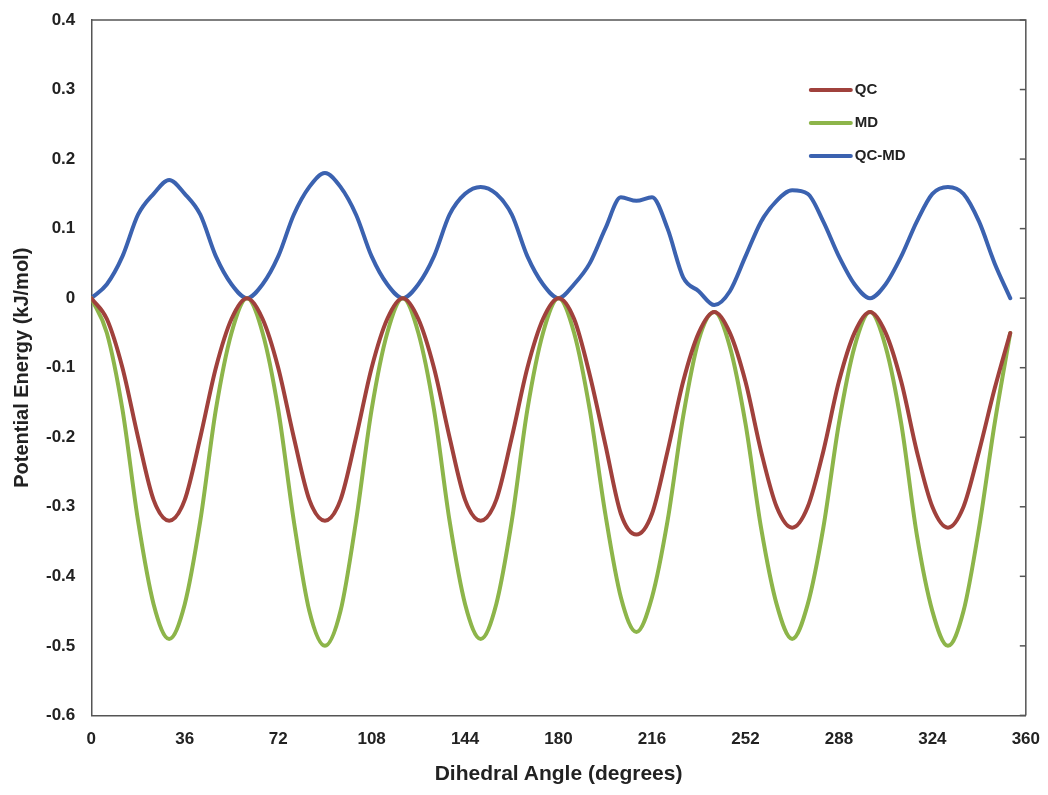  Describe the element at coordinates (278, 739) in the screenshot. I see `x-tick-label: 72` at that location.